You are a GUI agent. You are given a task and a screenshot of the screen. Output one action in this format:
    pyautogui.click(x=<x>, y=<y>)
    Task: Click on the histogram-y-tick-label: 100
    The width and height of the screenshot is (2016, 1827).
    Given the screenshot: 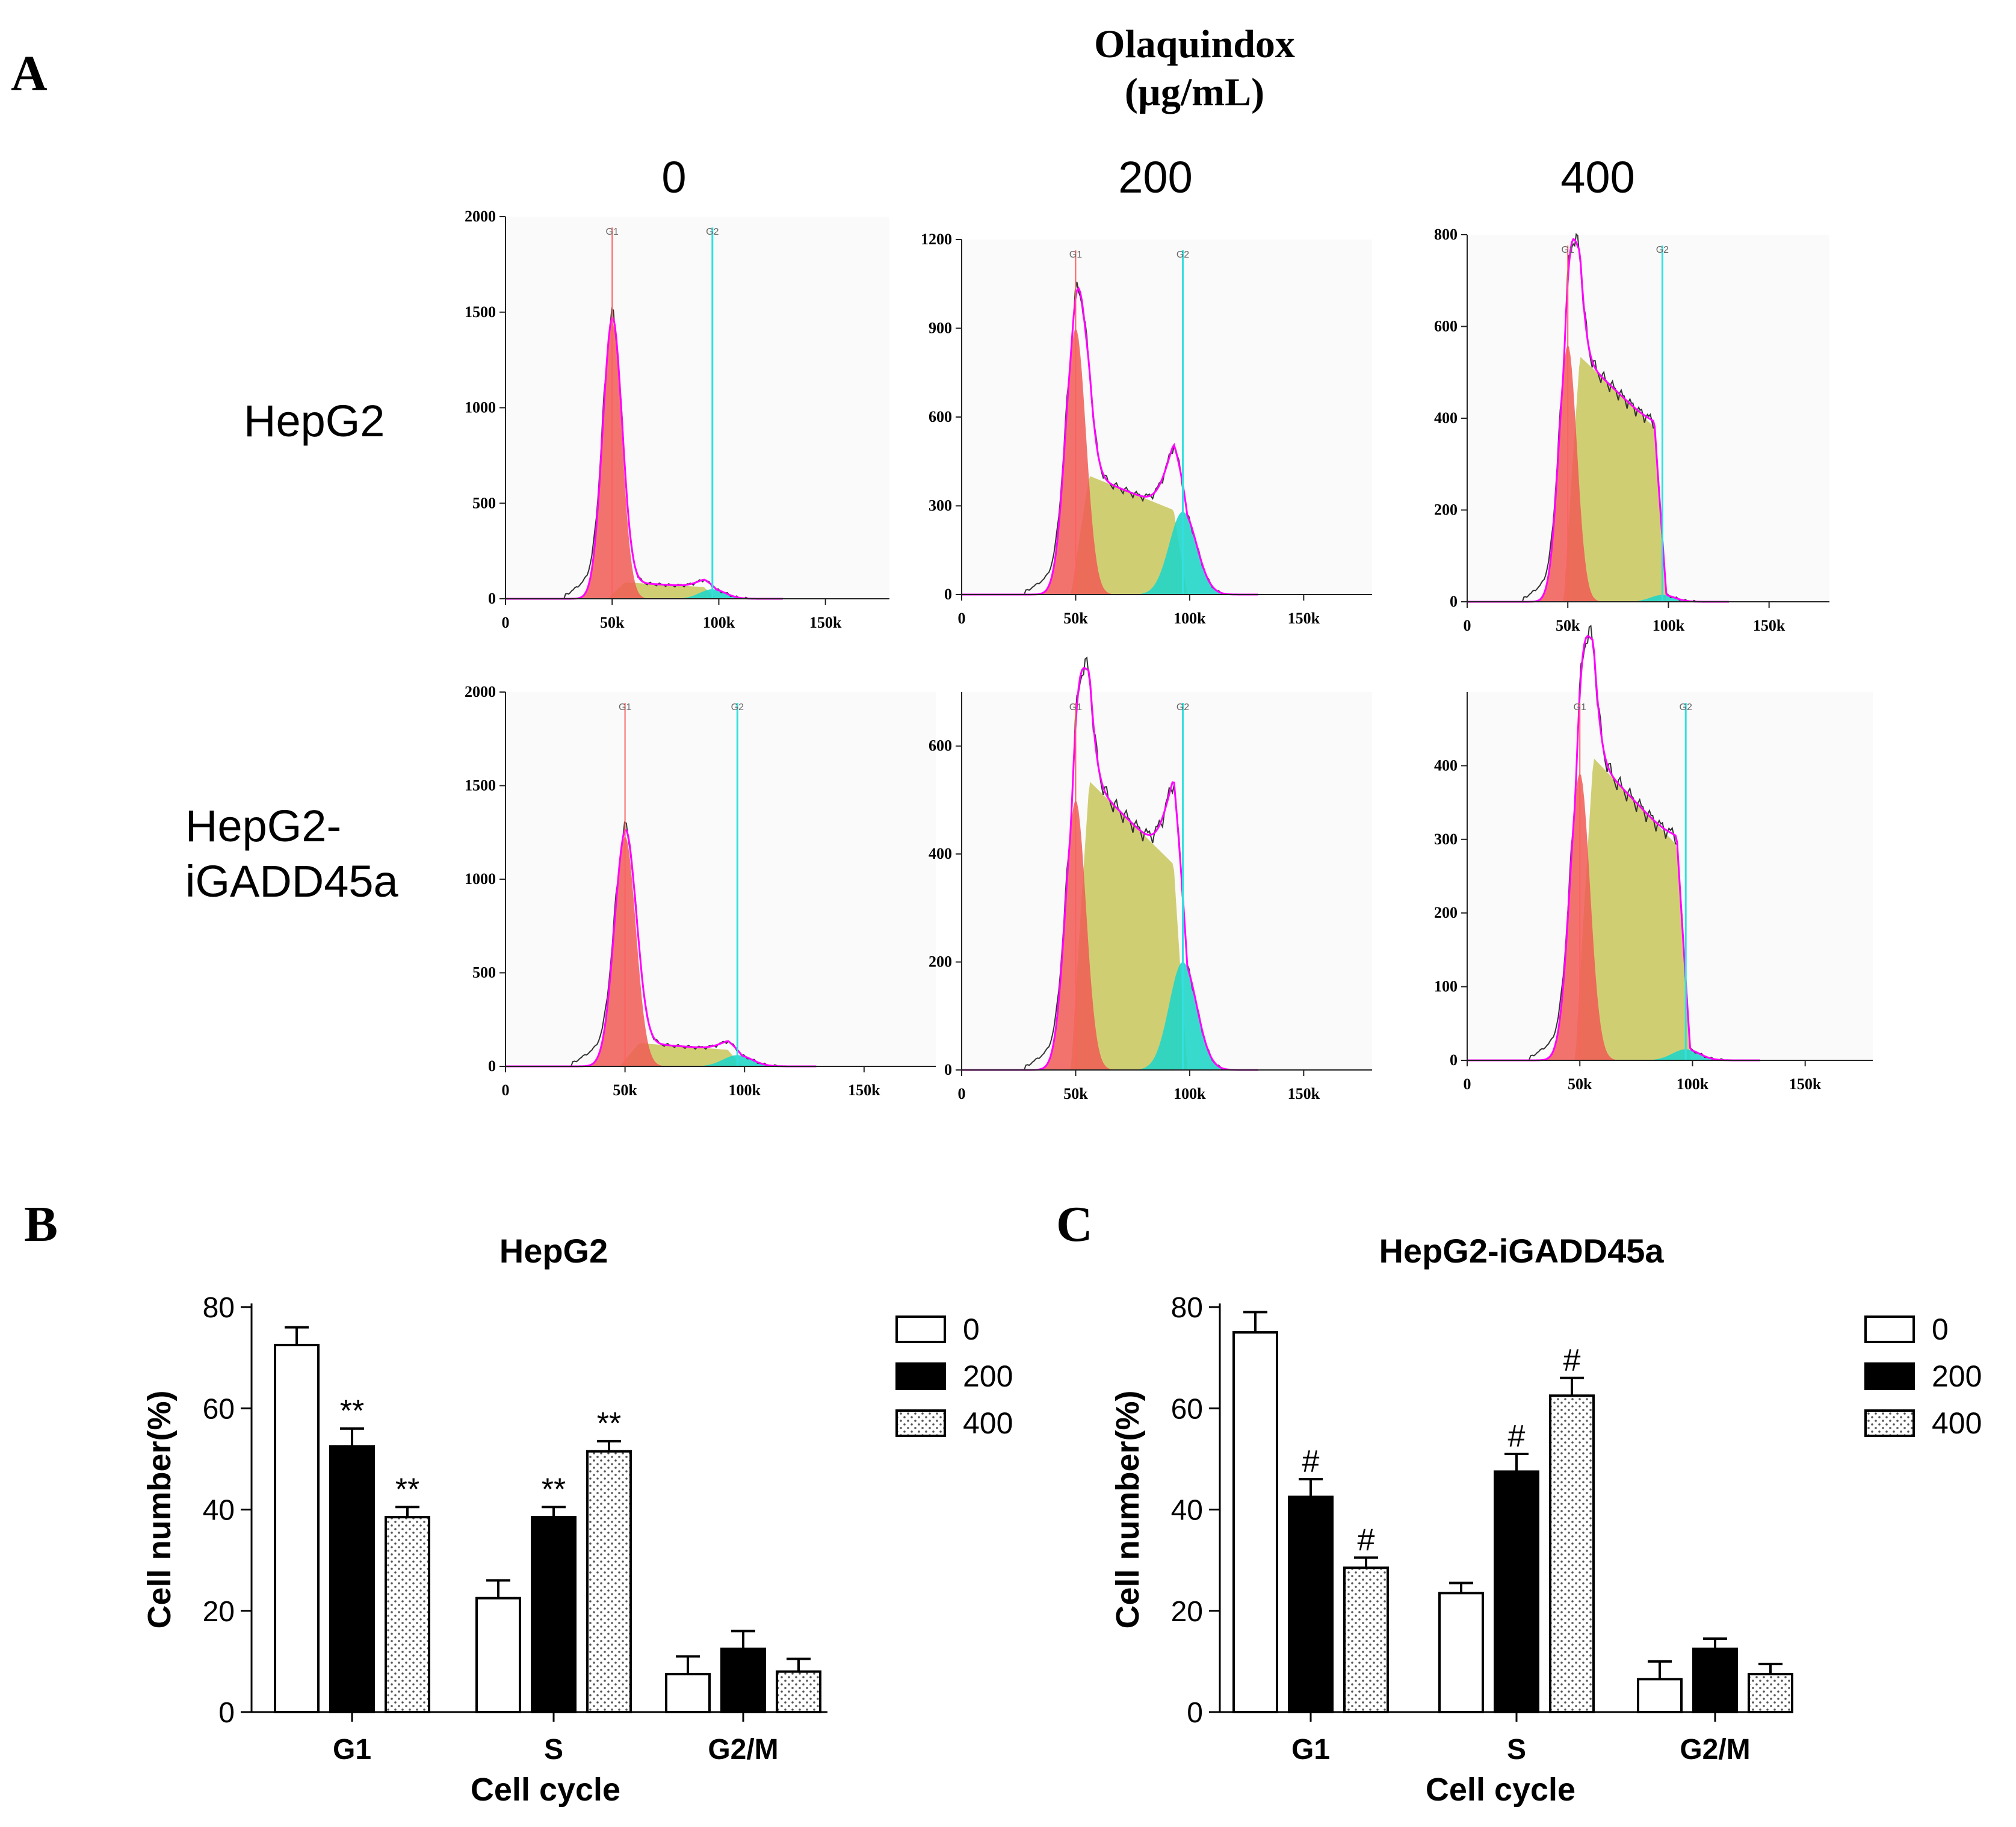 What is the action you would take?
    pyautogui.click(x=1446, y=986)
    